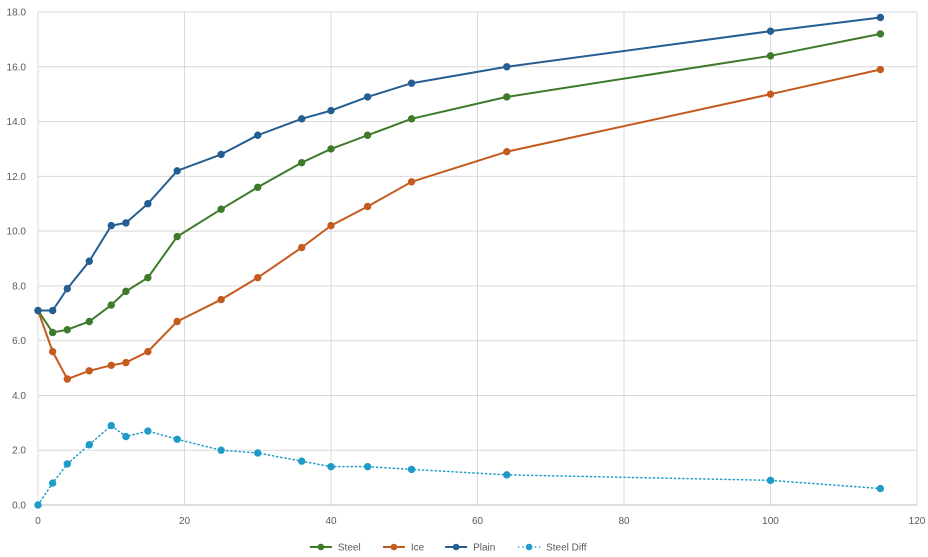 Image resolution: width=928 pixels, height=557 pixels. What do you see at coordinates (624, 521) in the screenshot?
I see `x-tick-label: 80` at bounding box center [624, 521].